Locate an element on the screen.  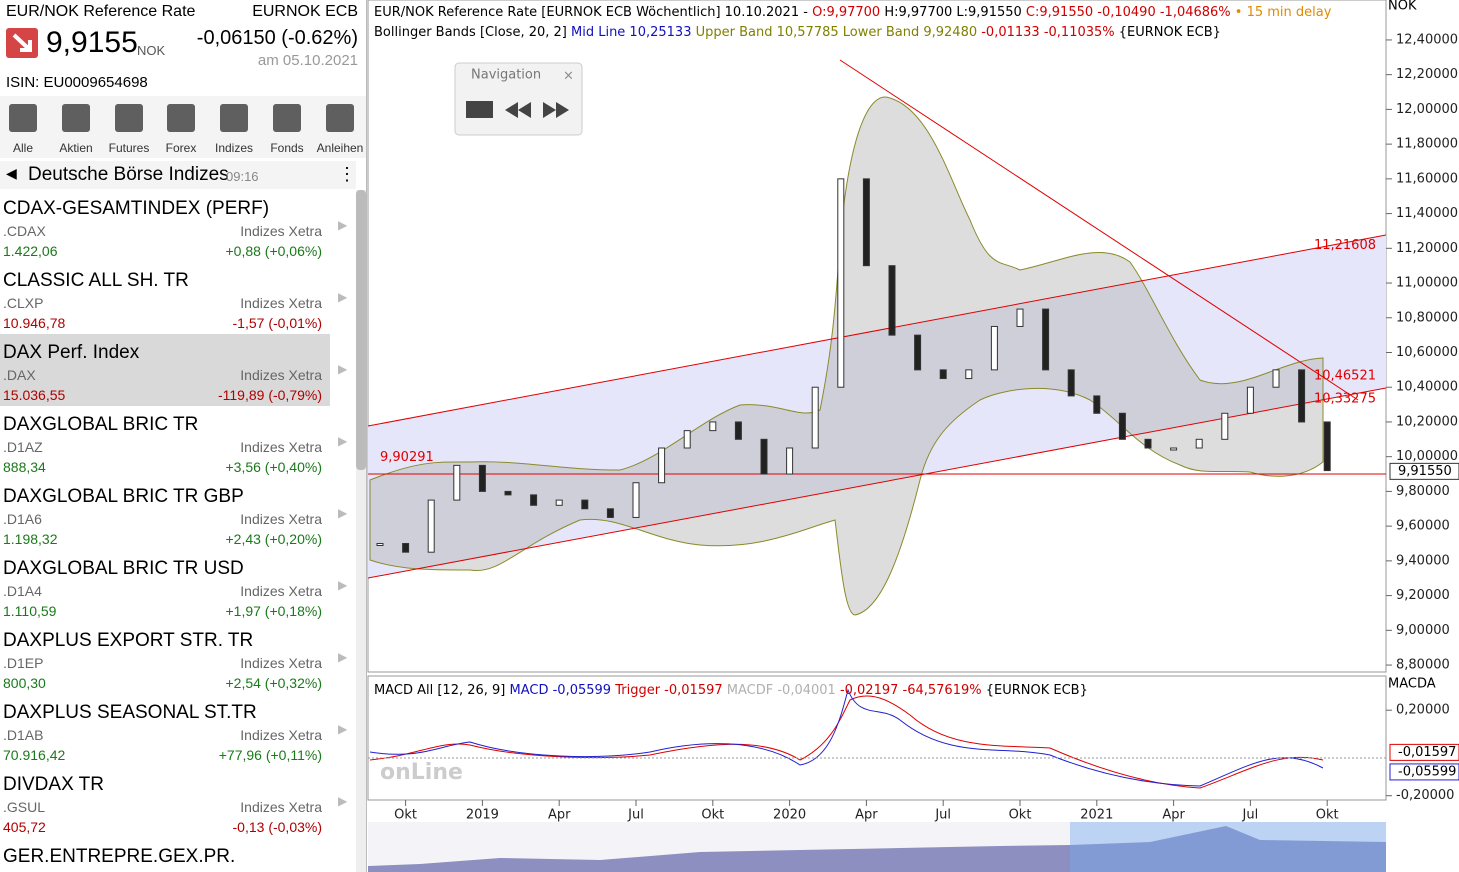
toolbar-button: Alle is located at coordinates (24, 127).